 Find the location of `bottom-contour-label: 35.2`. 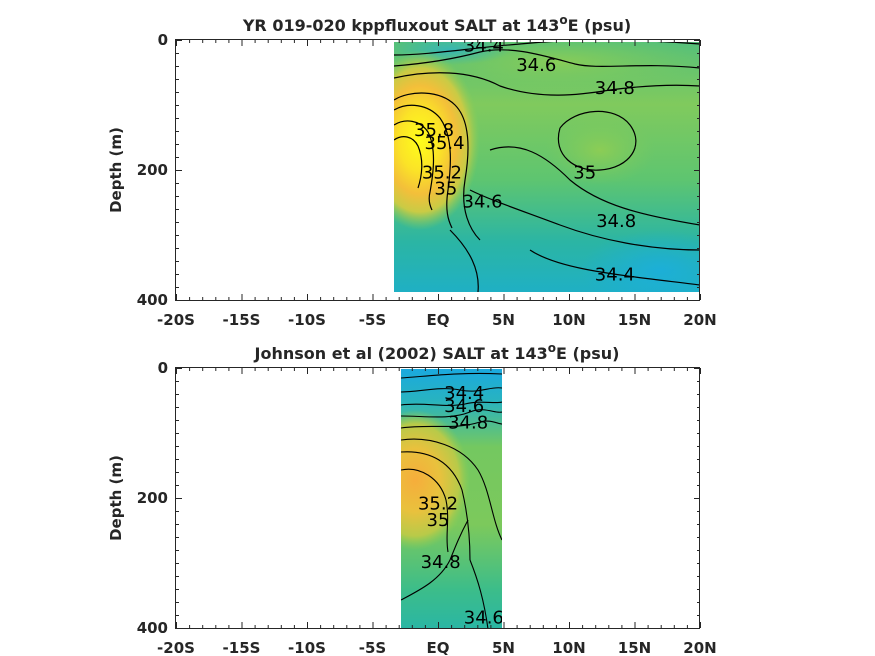

bottom-contour-label: 35.2 is located at coordinates (438, 504).